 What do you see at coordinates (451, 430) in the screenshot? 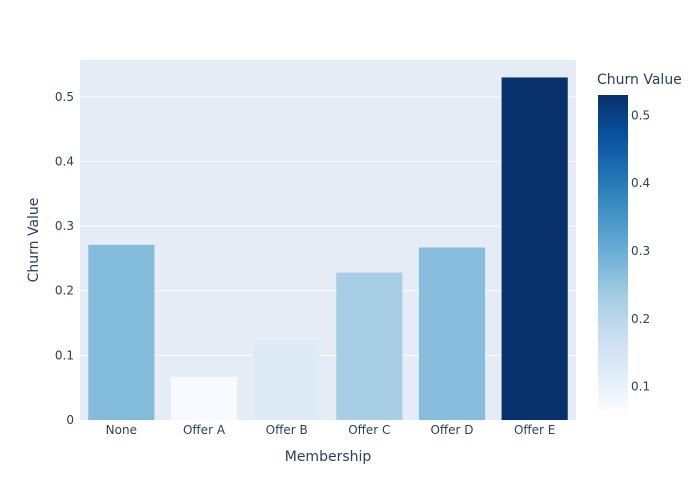
I see `x-tick-label: Offer D` at bounding box center [451, 430].